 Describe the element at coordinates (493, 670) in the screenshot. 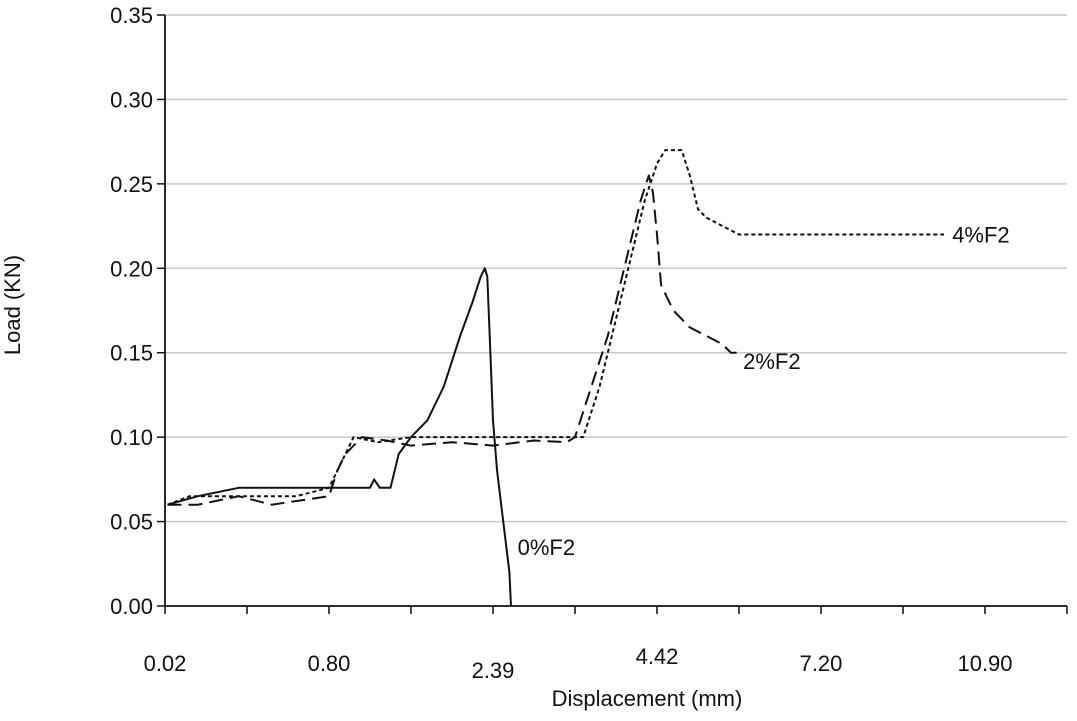

I see `x-tick-label: 2.39` at that location.